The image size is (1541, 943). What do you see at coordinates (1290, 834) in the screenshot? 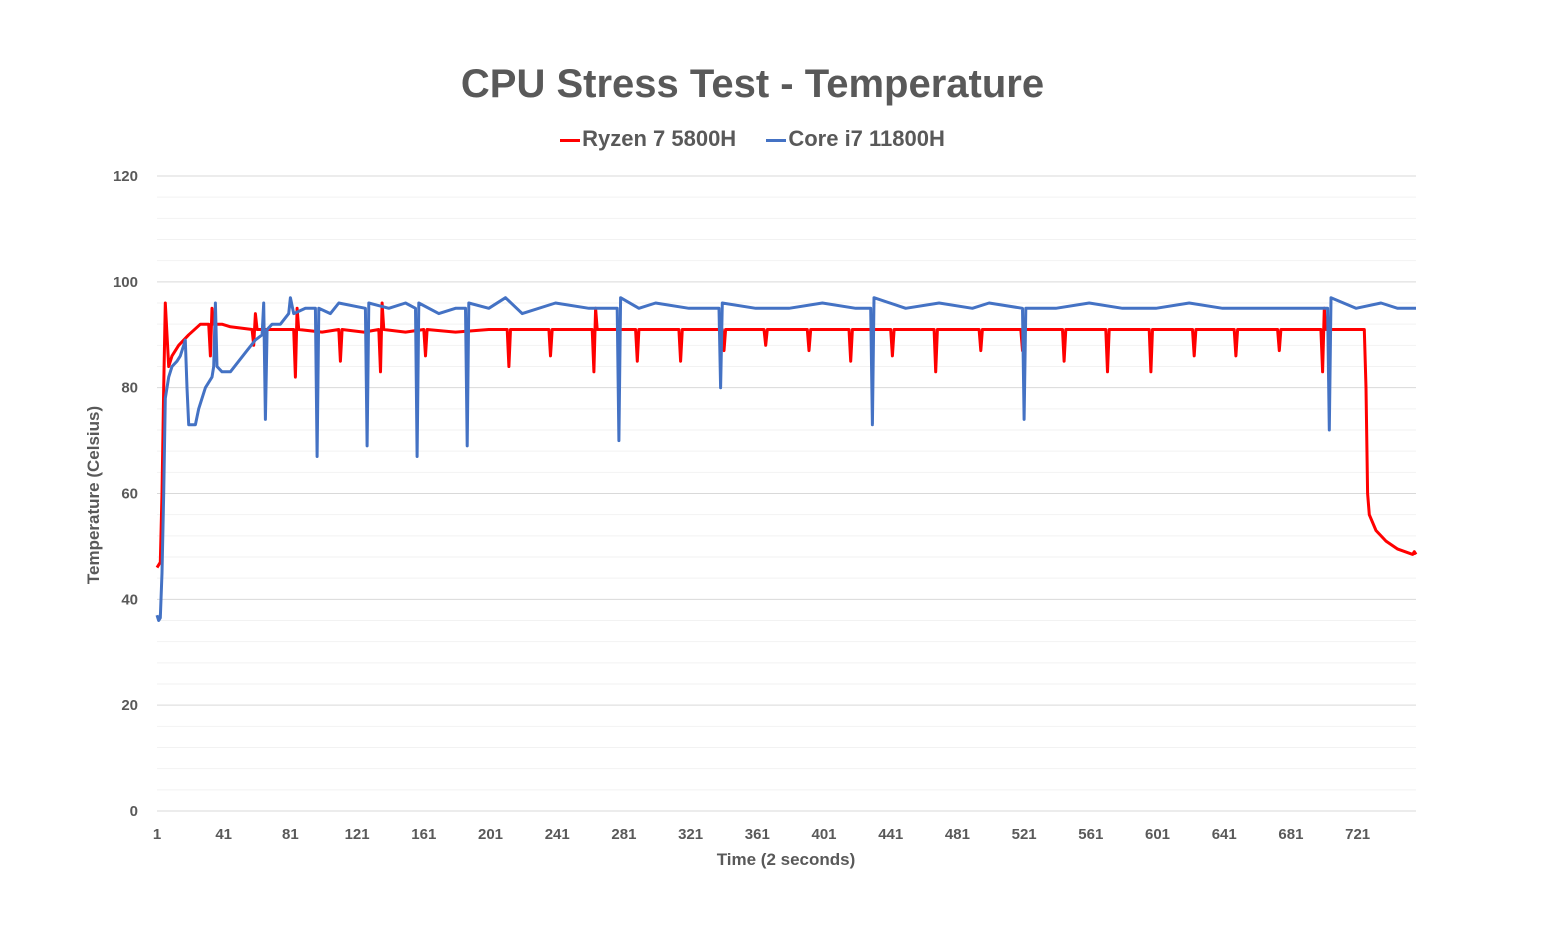
I see `x-tick-label: 681` at bounding box center [1290, 834].